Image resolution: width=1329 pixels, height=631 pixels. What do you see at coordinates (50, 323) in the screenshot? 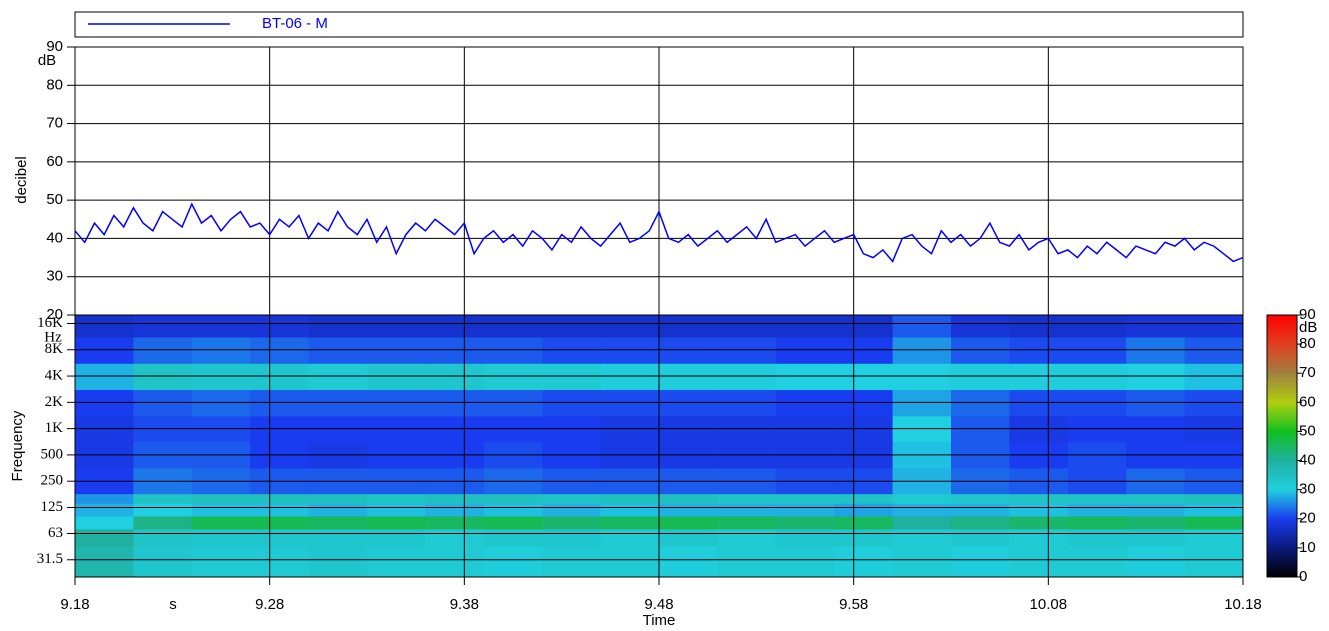
I see `y-tick-label: 16K` at bounding box center [50, 323].